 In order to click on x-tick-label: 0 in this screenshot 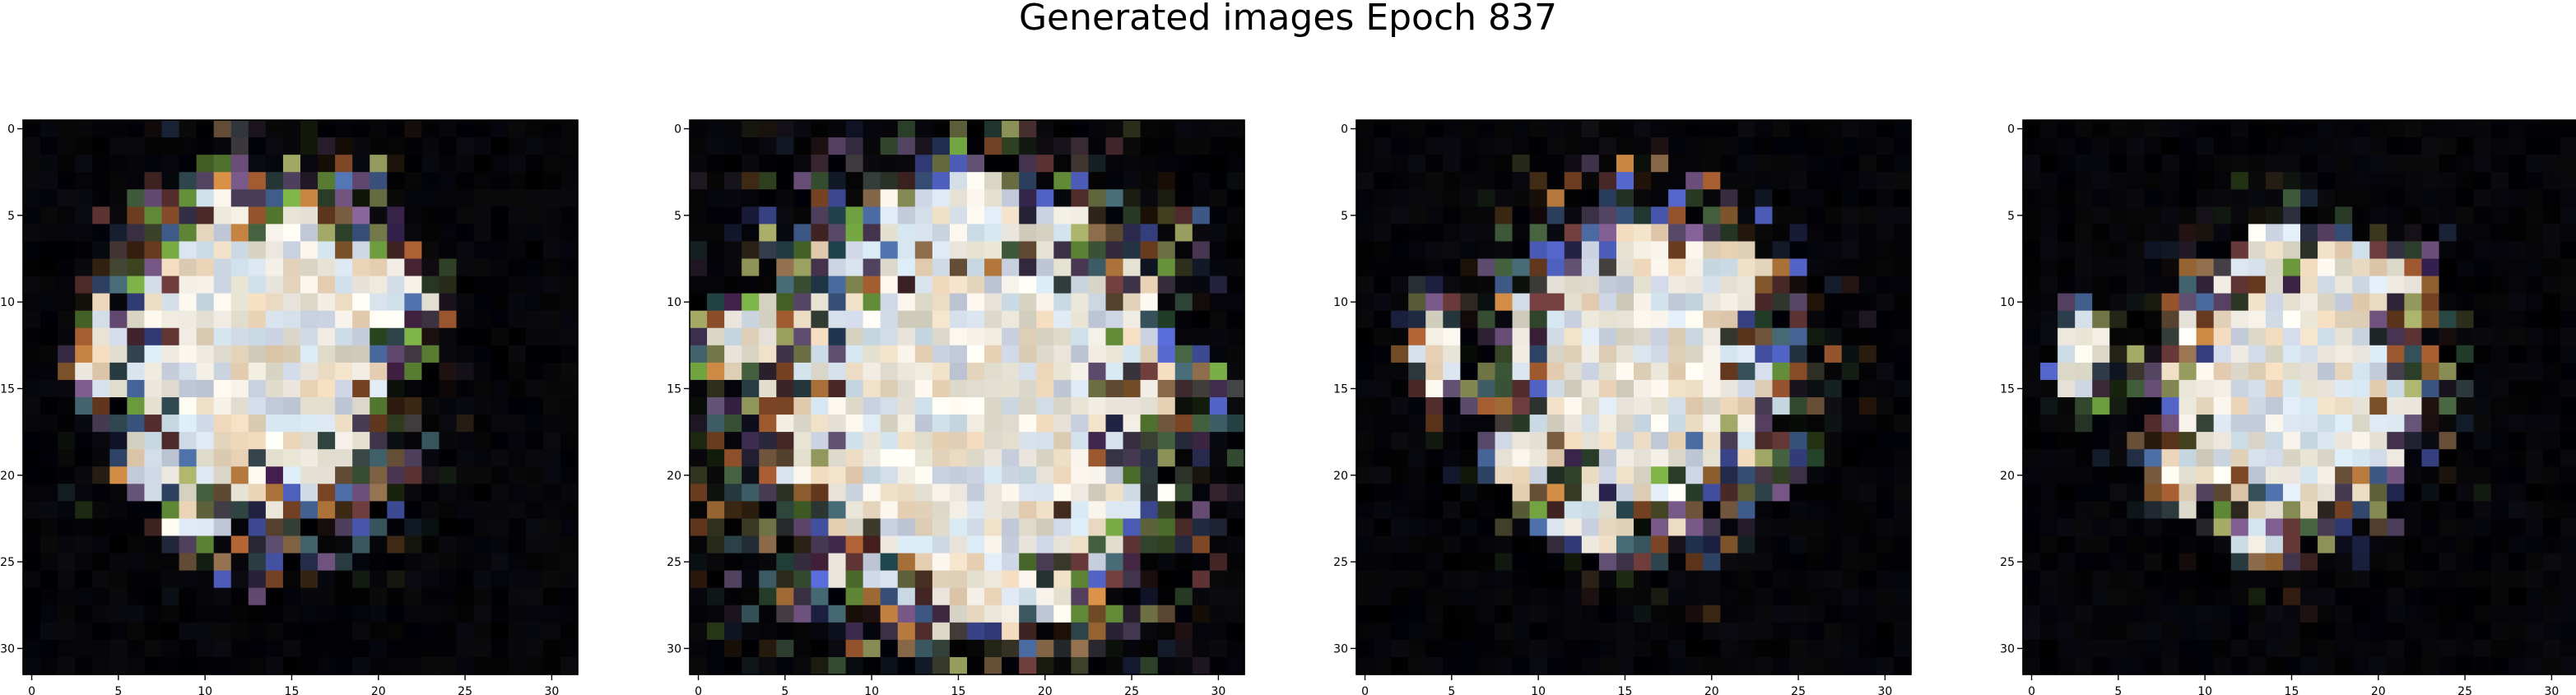, I will do `click(698, 690)`.